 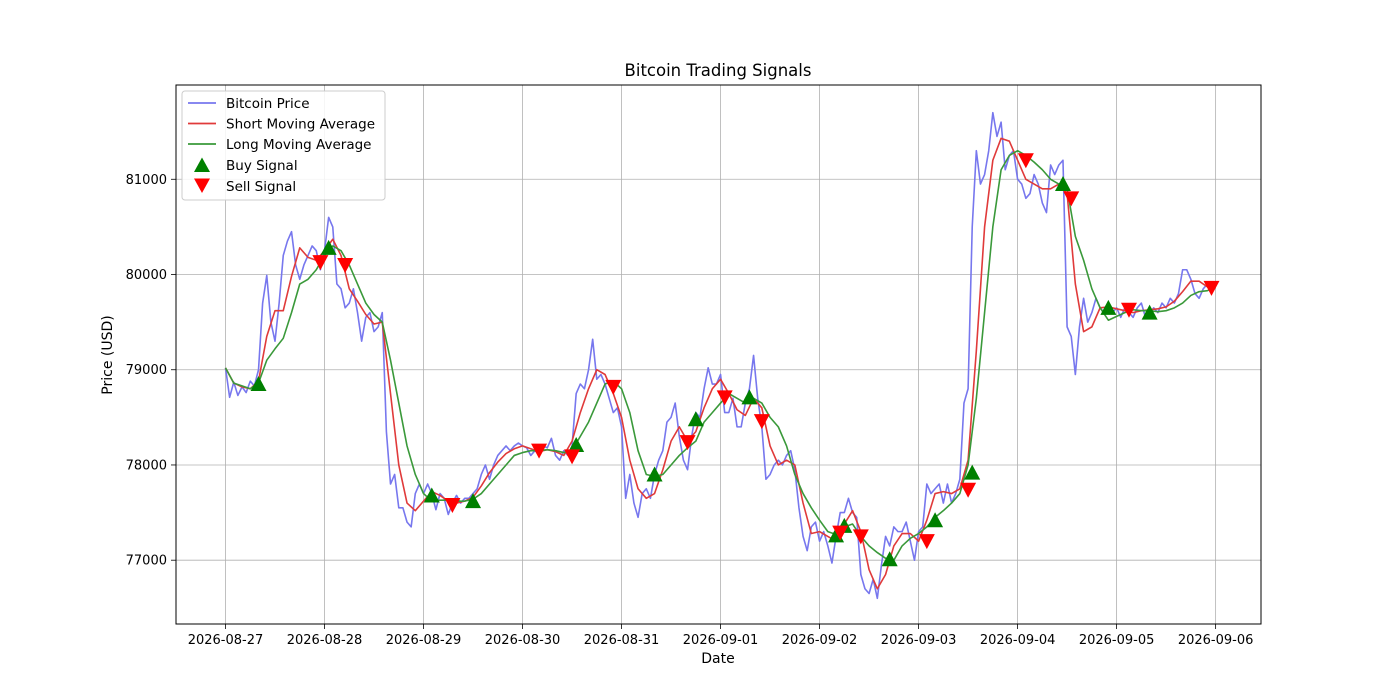 What do you see at coordinates (424, 640) in the screenshot?
I see `x-tick-label: 2026-08-29` at bounding box center [424, 640].